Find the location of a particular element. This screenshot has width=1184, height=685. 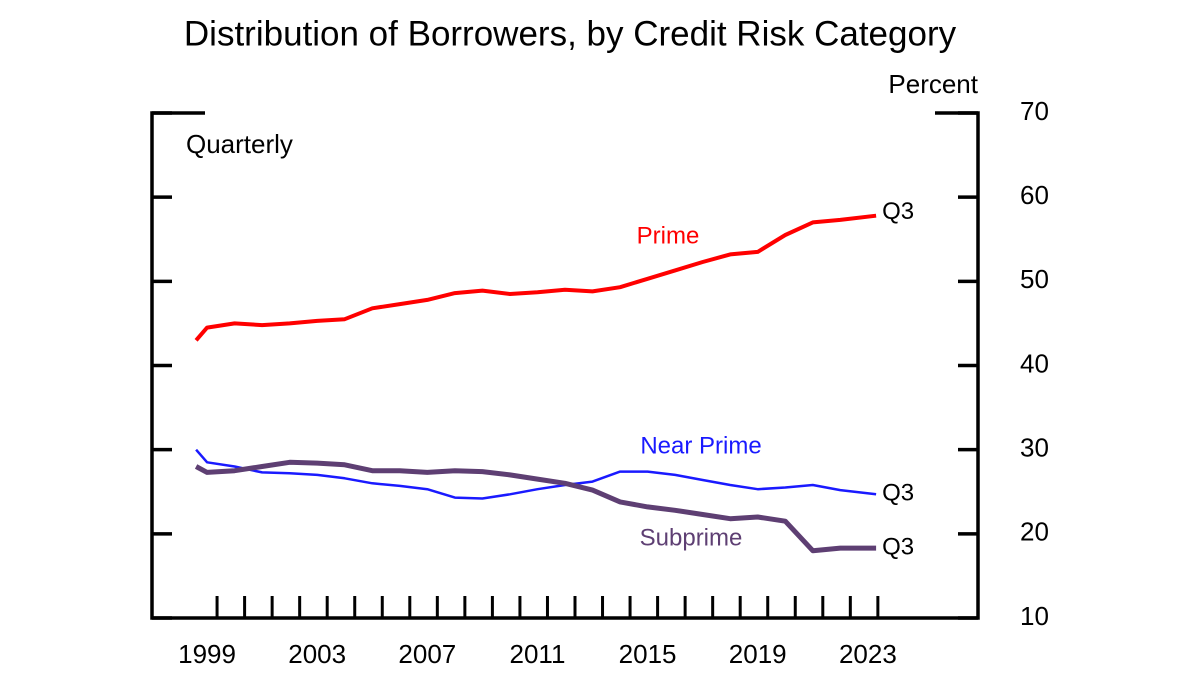

x-tick-label: 2007 is located at coordinates (427, 654).